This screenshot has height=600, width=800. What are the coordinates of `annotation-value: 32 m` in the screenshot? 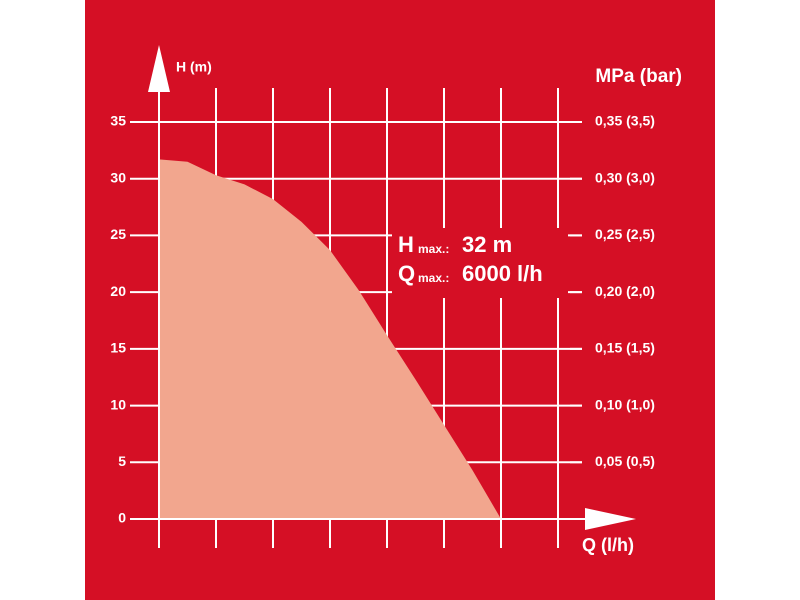 It's located at (487, 244).